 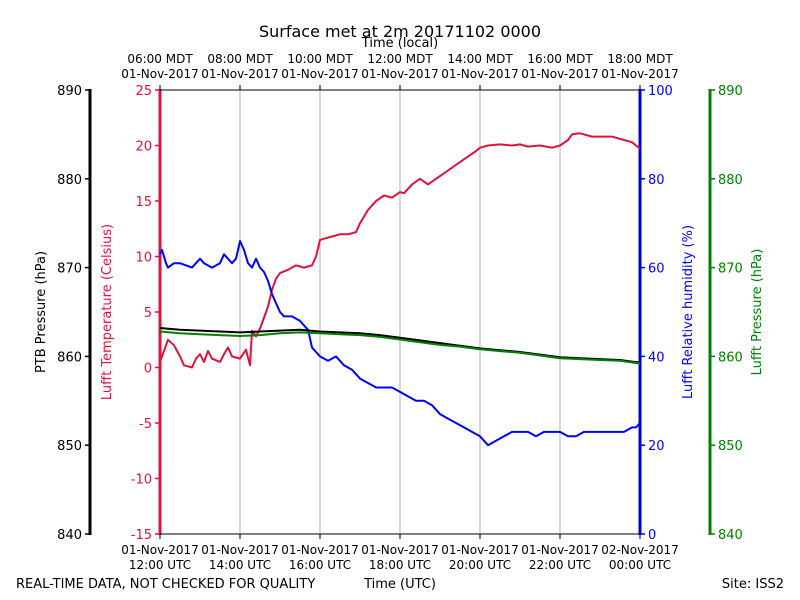 I want to click on top-tick-time-label: 16:00 MDT, so click(x=560, y=59).